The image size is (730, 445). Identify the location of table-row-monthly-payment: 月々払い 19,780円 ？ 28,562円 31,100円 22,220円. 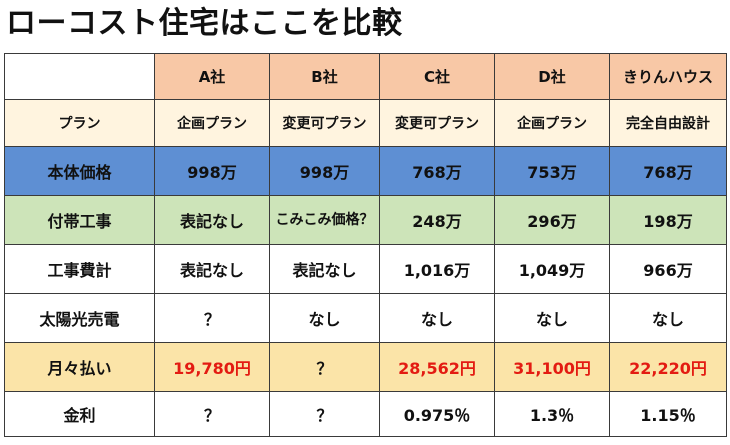
(365, 367).